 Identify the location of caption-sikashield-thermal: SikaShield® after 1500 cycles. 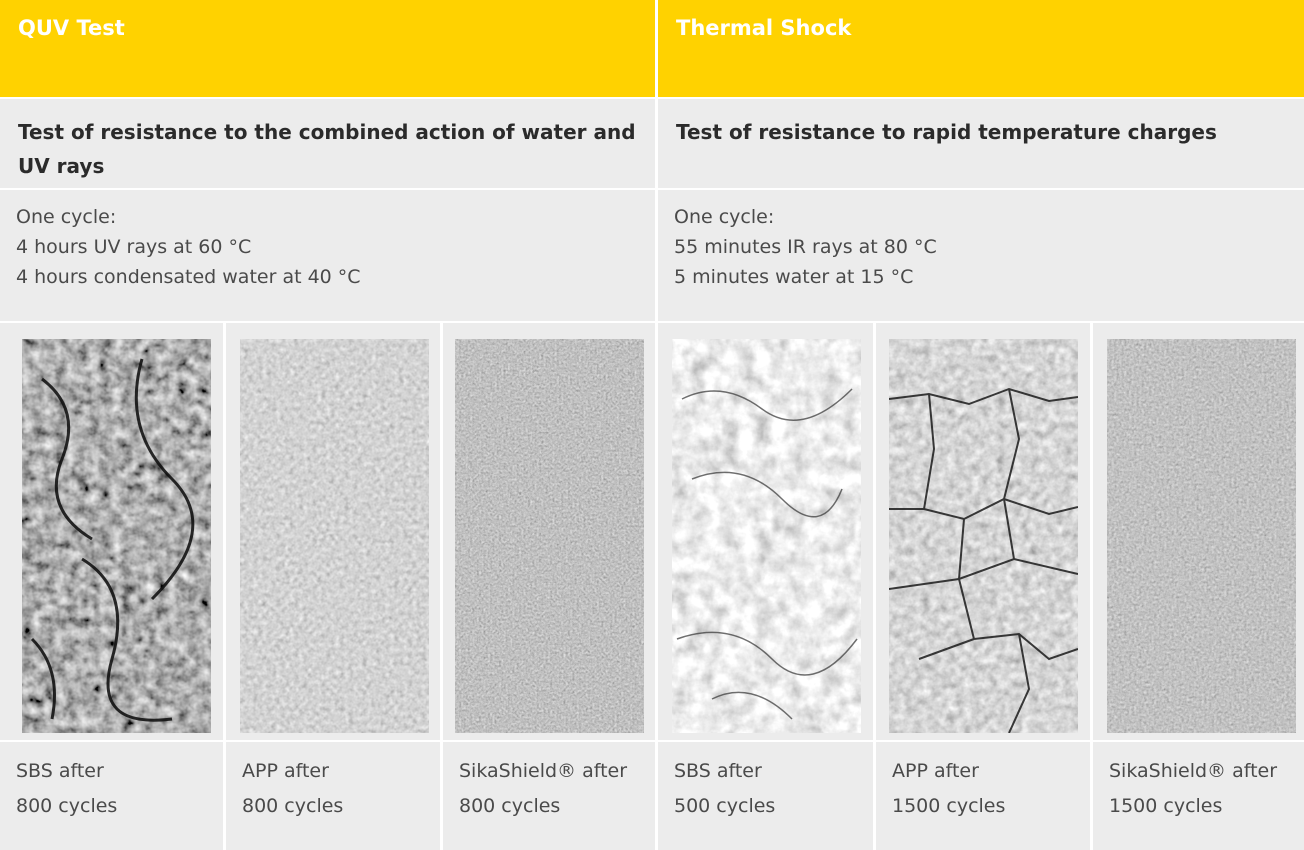
(1198, 796).